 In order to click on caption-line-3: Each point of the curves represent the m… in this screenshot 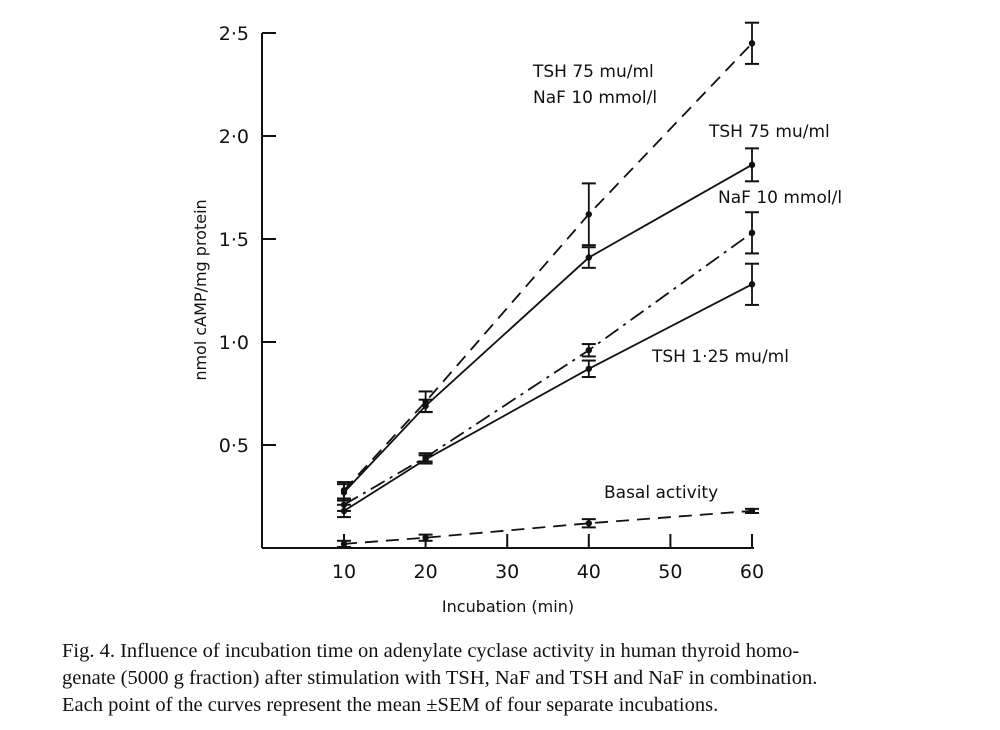, I will do `click(390, 705)`.